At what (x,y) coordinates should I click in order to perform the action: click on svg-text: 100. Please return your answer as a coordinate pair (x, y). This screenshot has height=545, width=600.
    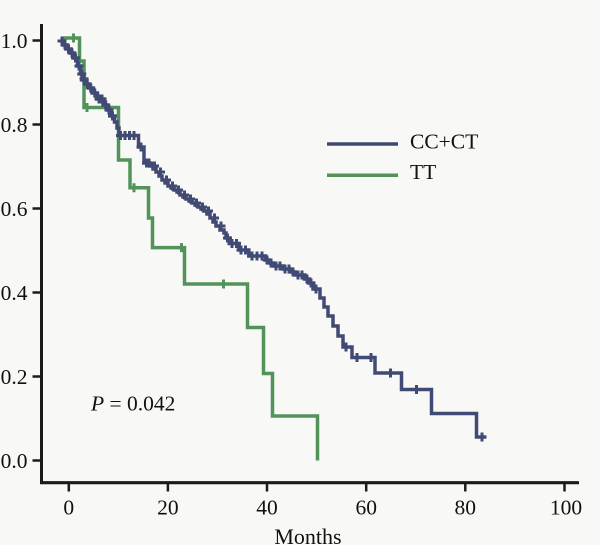
    Looking at the image, I should click on (566, 508).